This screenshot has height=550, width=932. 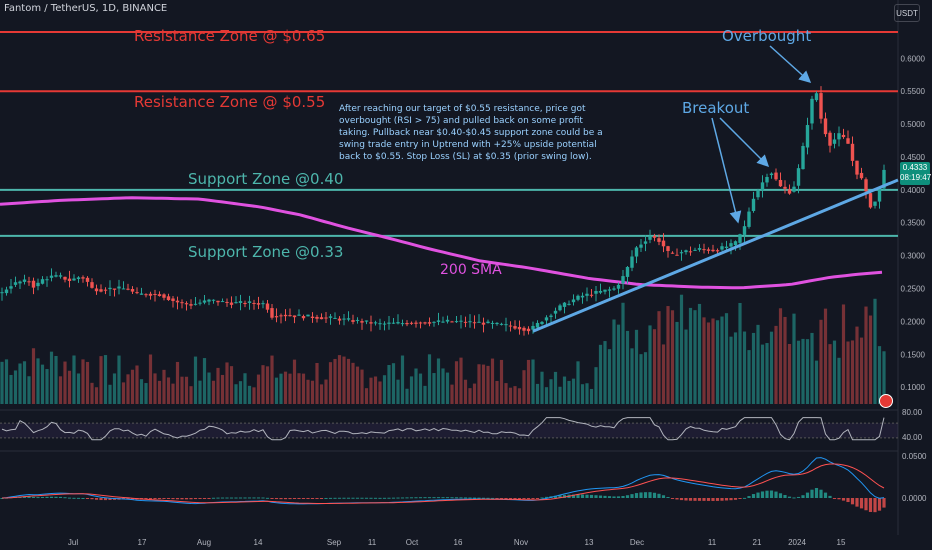 I want to click on price-tick-label: 0.3500, so click(x=913, y=223).